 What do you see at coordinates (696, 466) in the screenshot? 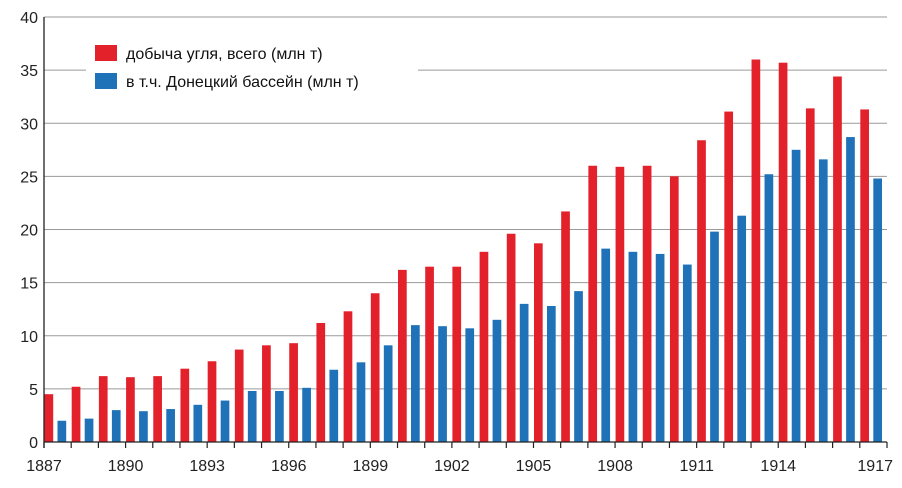
I see `x-tick-label: 1911` at bounding box center [696, 466].